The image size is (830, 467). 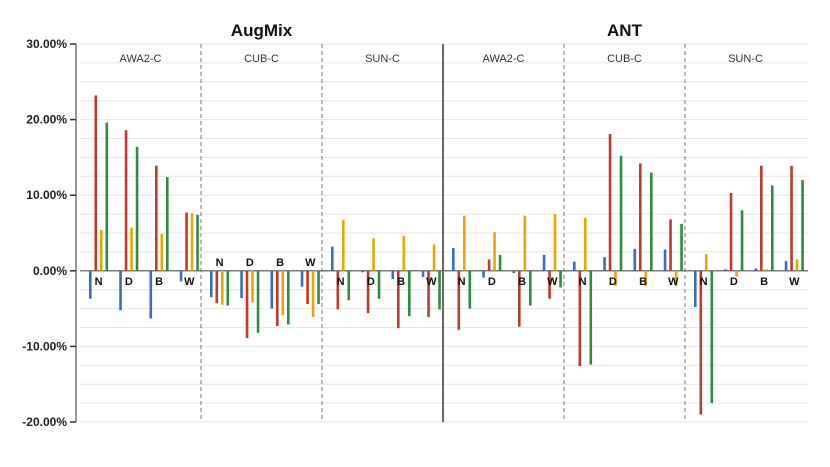 What do you see at coordinates (46, 44) in the screenshot?
I see `y-tick-label: 30.00%` at bounding box center [46, 44].